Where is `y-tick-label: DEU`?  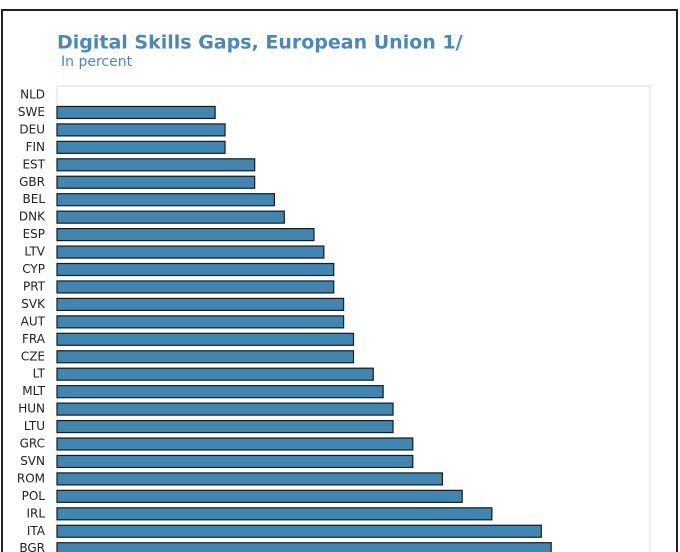 y-tick-label: DEU is located at coordinates (32, 129).